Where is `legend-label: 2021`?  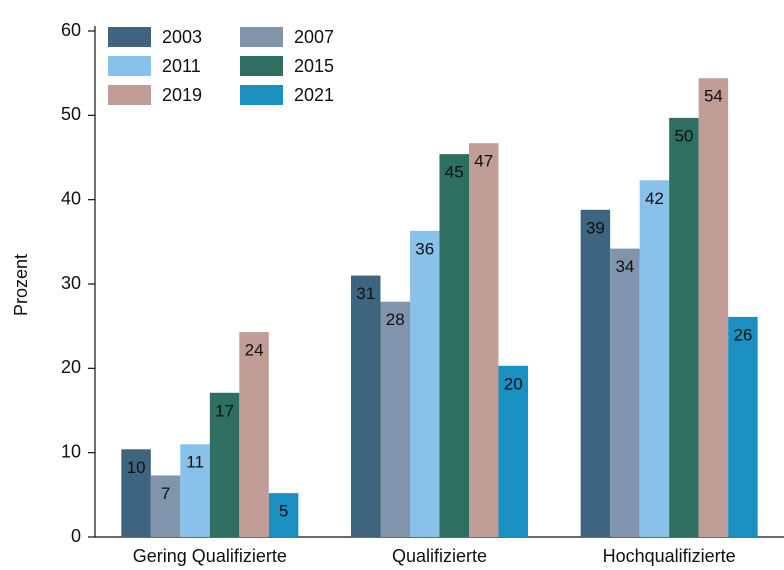
legend-label: 2021 is located at coordinates (314, 95).